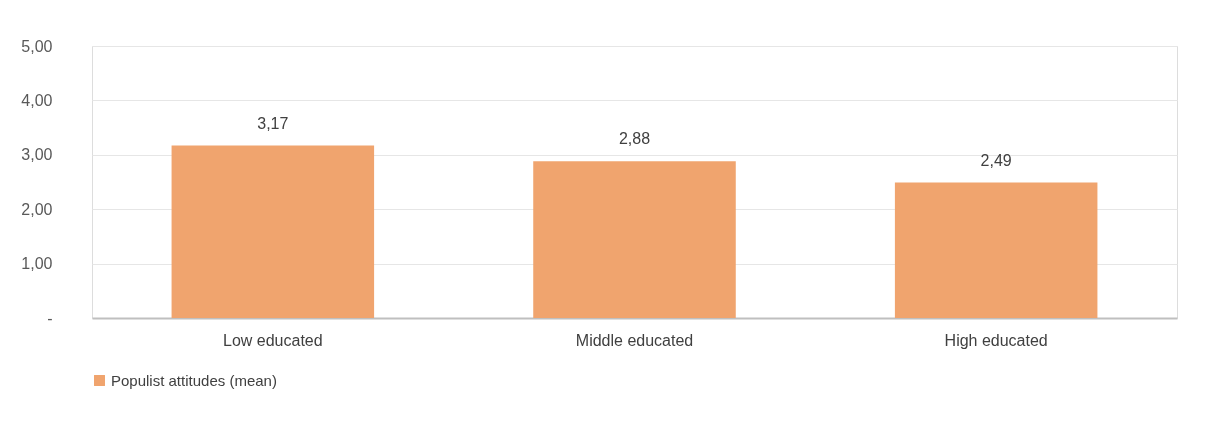 The image size is (1212, 431). What do you see at coordinates (50, 318) in the screenshot?
I see `y-tick-label: -` at bounding box center [50, 318].